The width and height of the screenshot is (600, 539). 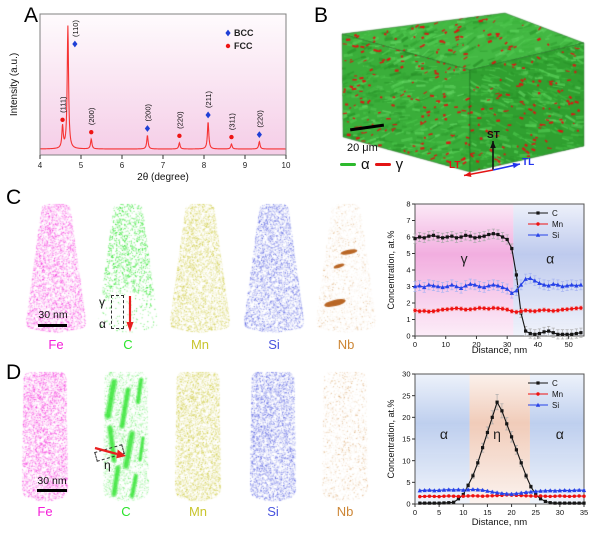 What do you see at coordinates (538, 344) in the screenshot?
I see `svg-text: 40` at bounding box center [538, 344].